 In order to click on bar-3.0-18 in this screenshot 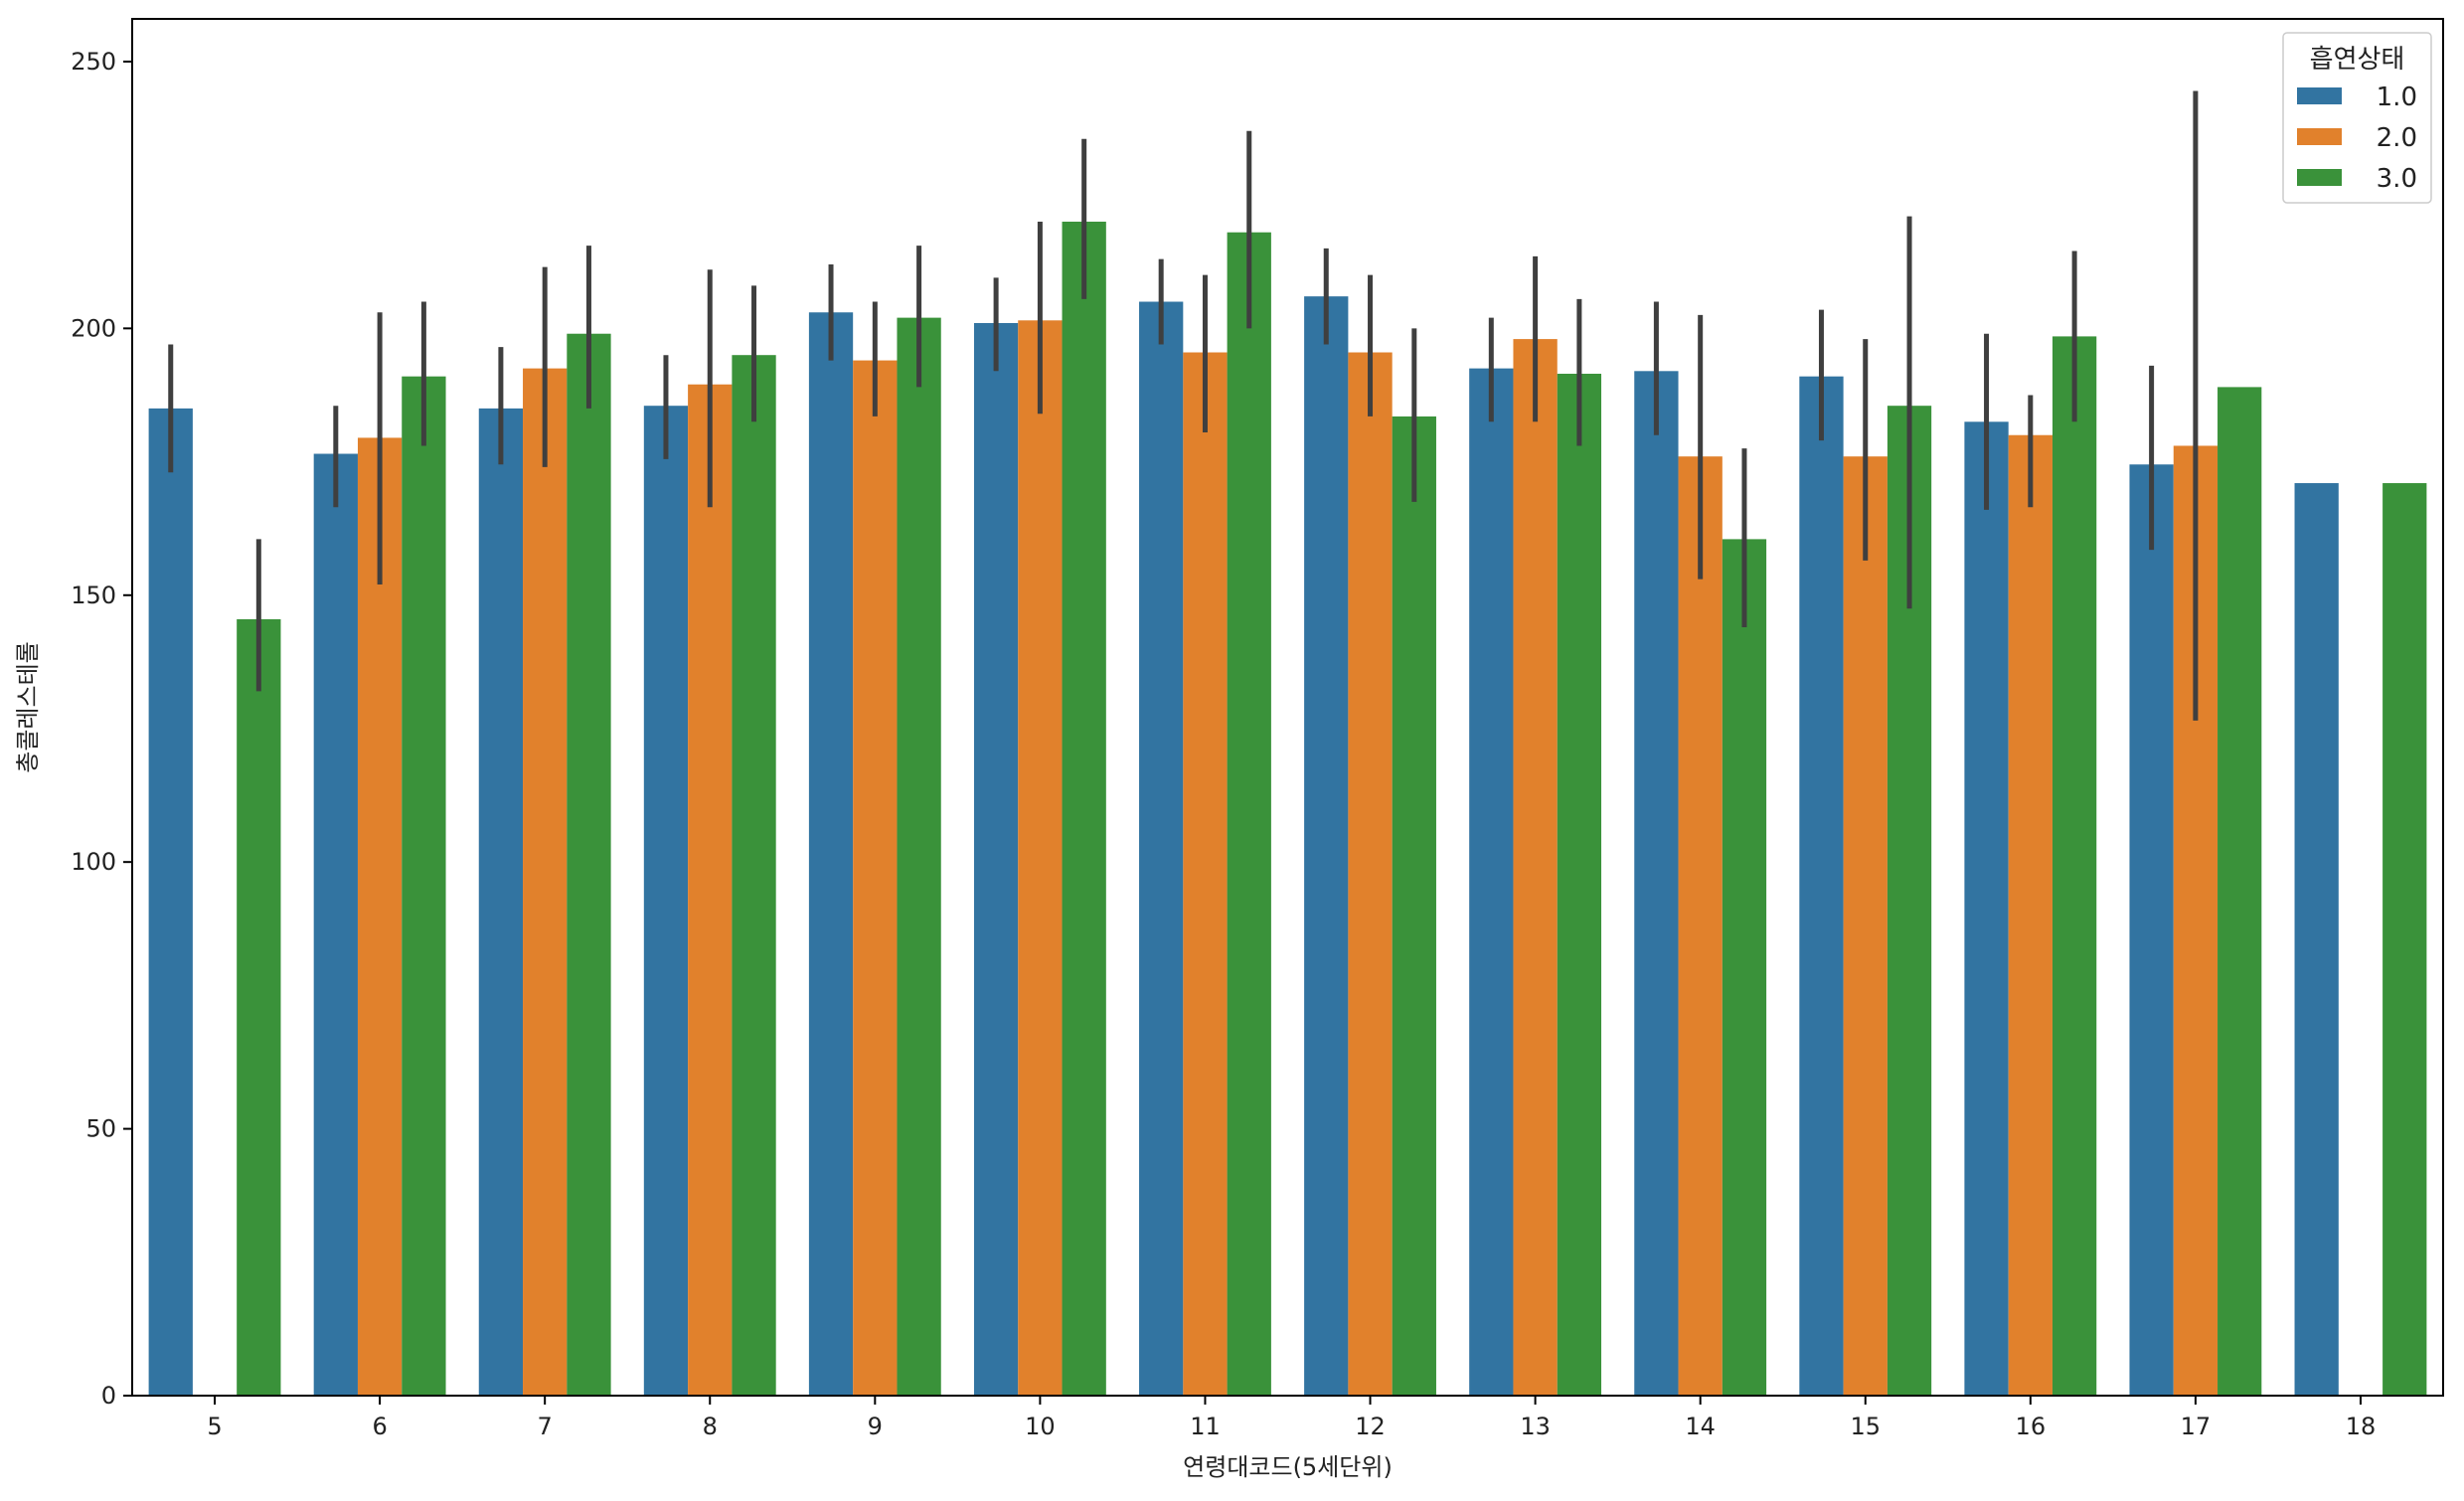, I will do `click(2405, 939)`.